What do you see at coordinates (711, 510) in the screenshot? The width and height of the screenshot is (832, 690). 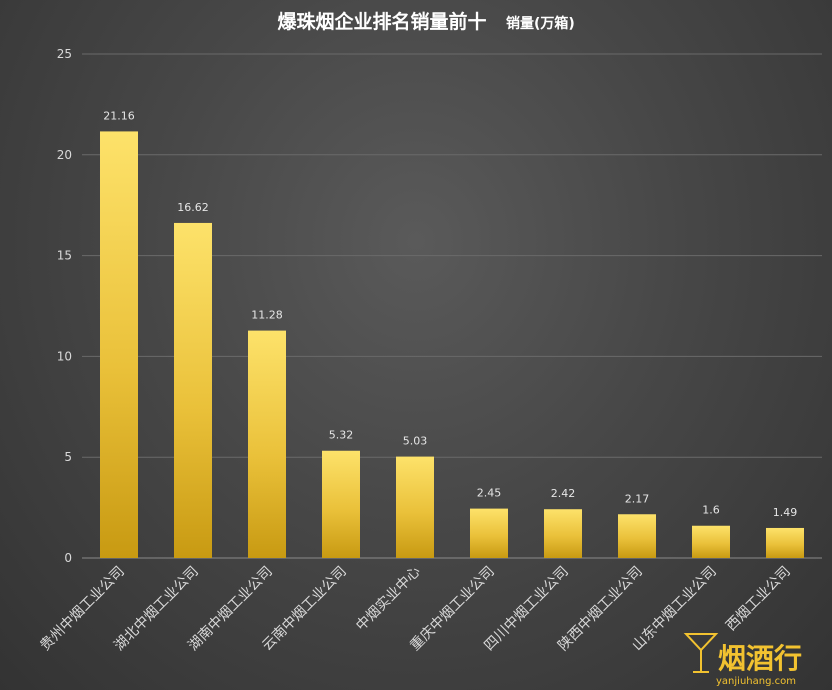 I see `data-label: 1.6` at bounding box center [711, 510].